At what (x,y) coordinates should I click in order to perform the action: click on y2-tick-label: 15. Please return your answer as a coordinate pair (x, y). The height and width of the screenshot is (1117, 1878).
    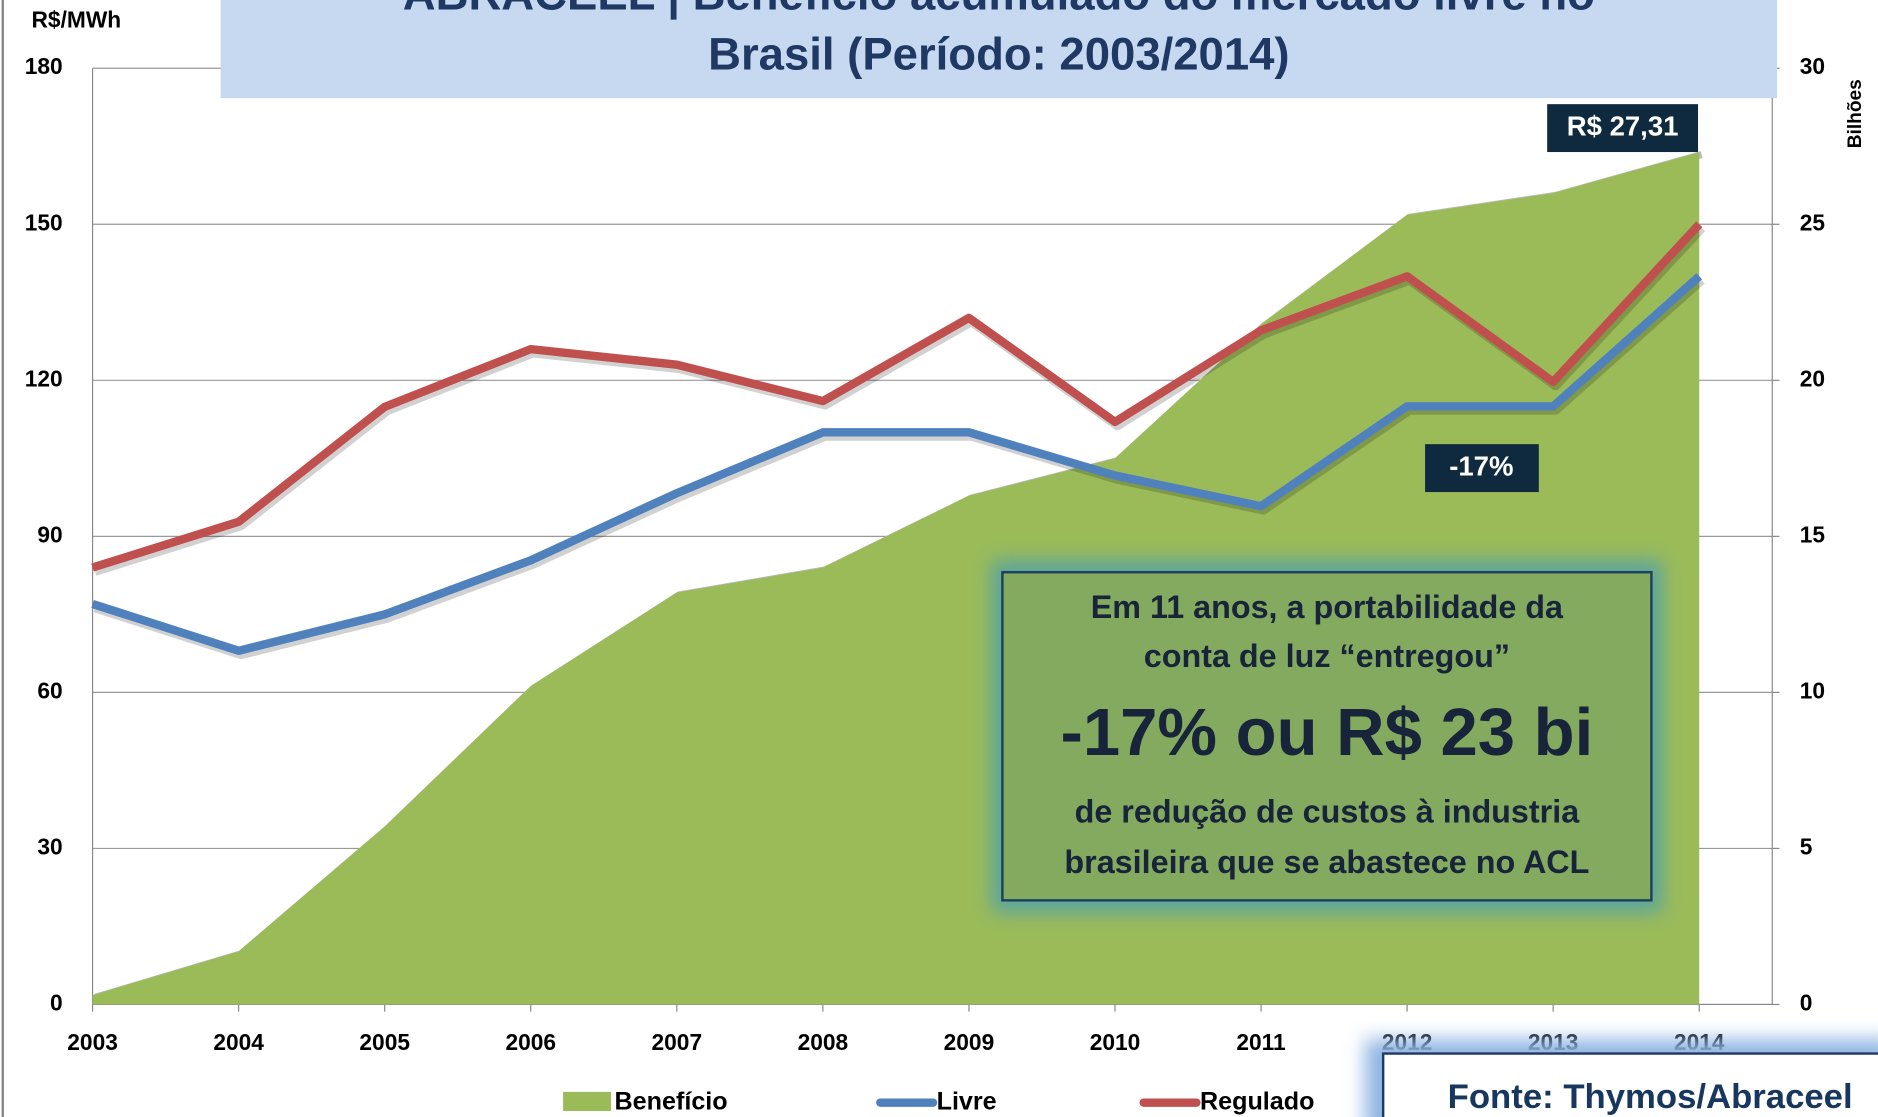
    Looking at the image, I should click on (1813, 534).